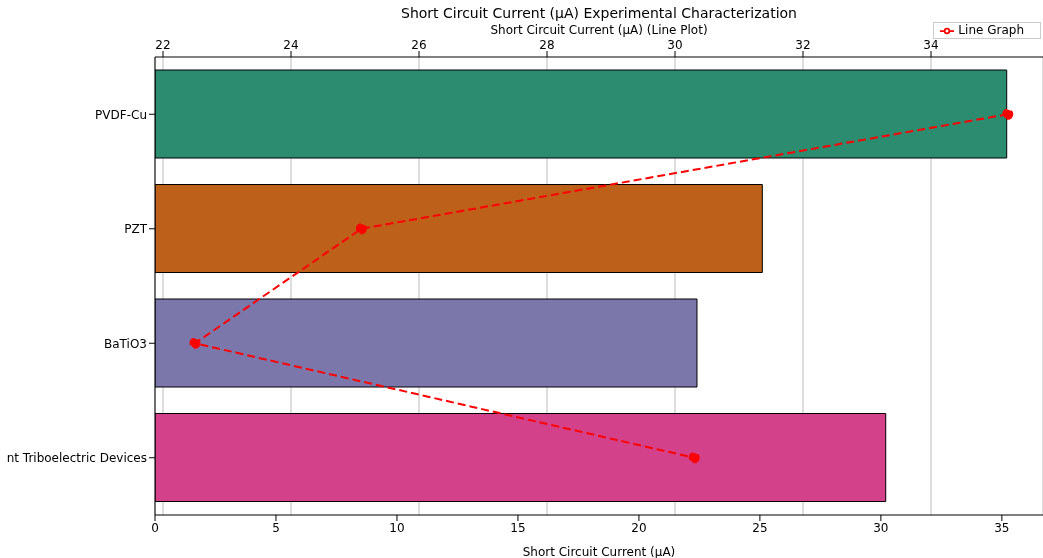 The width and height of the screenshot is (1043, 558). I want to click on x-tick-label: 15, so click(518, 527).